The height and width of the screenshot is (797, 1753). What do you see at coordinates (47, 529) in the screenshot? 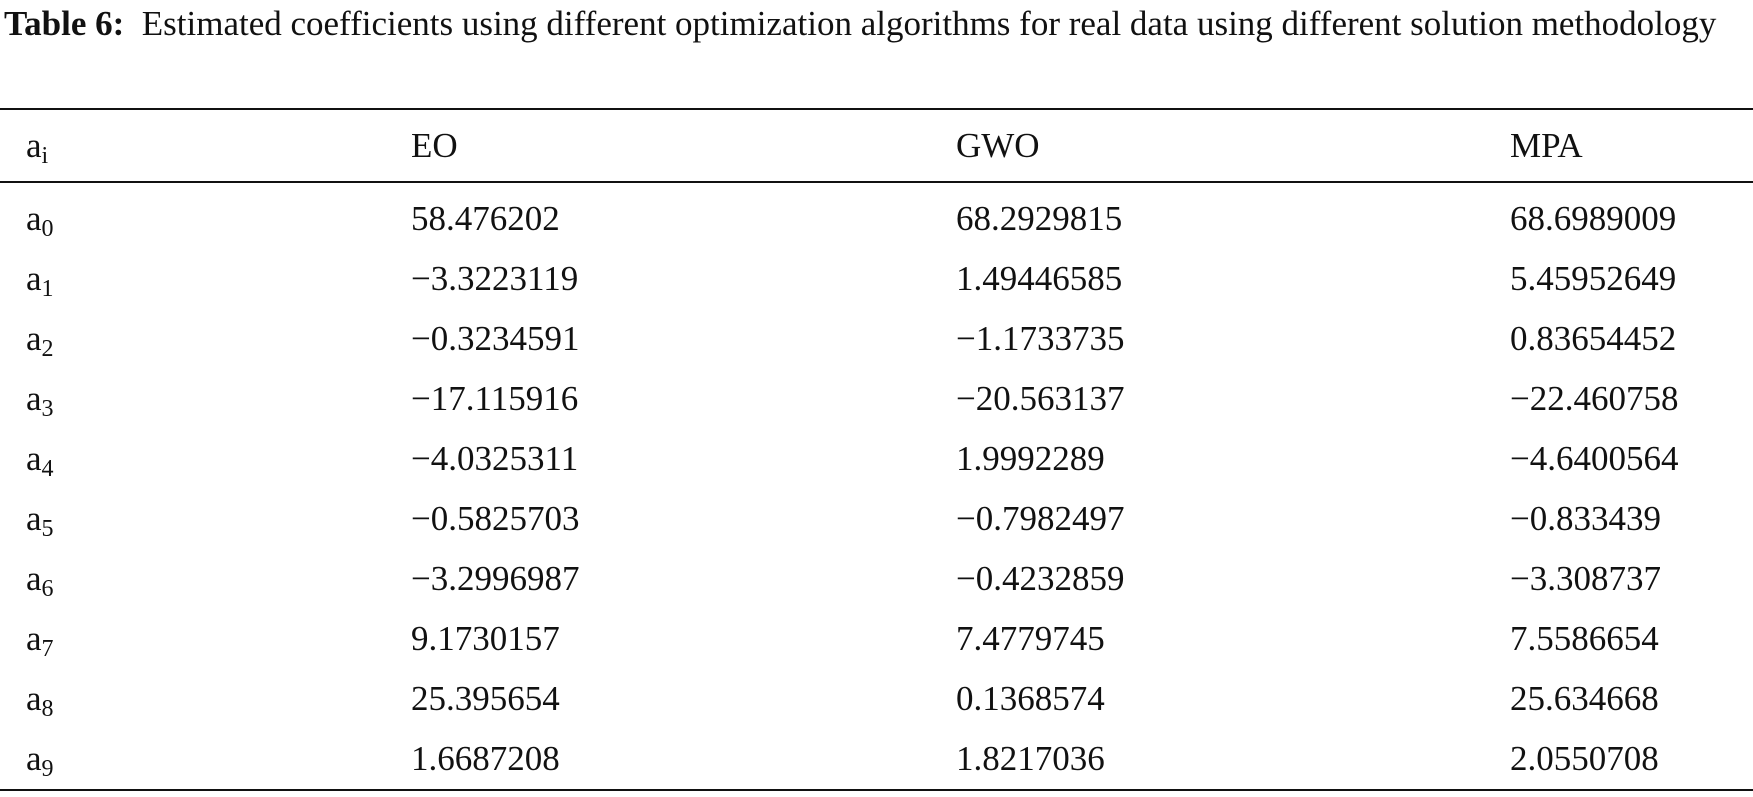
I see `coef-sub: 5` at bounding box center [47, 529].